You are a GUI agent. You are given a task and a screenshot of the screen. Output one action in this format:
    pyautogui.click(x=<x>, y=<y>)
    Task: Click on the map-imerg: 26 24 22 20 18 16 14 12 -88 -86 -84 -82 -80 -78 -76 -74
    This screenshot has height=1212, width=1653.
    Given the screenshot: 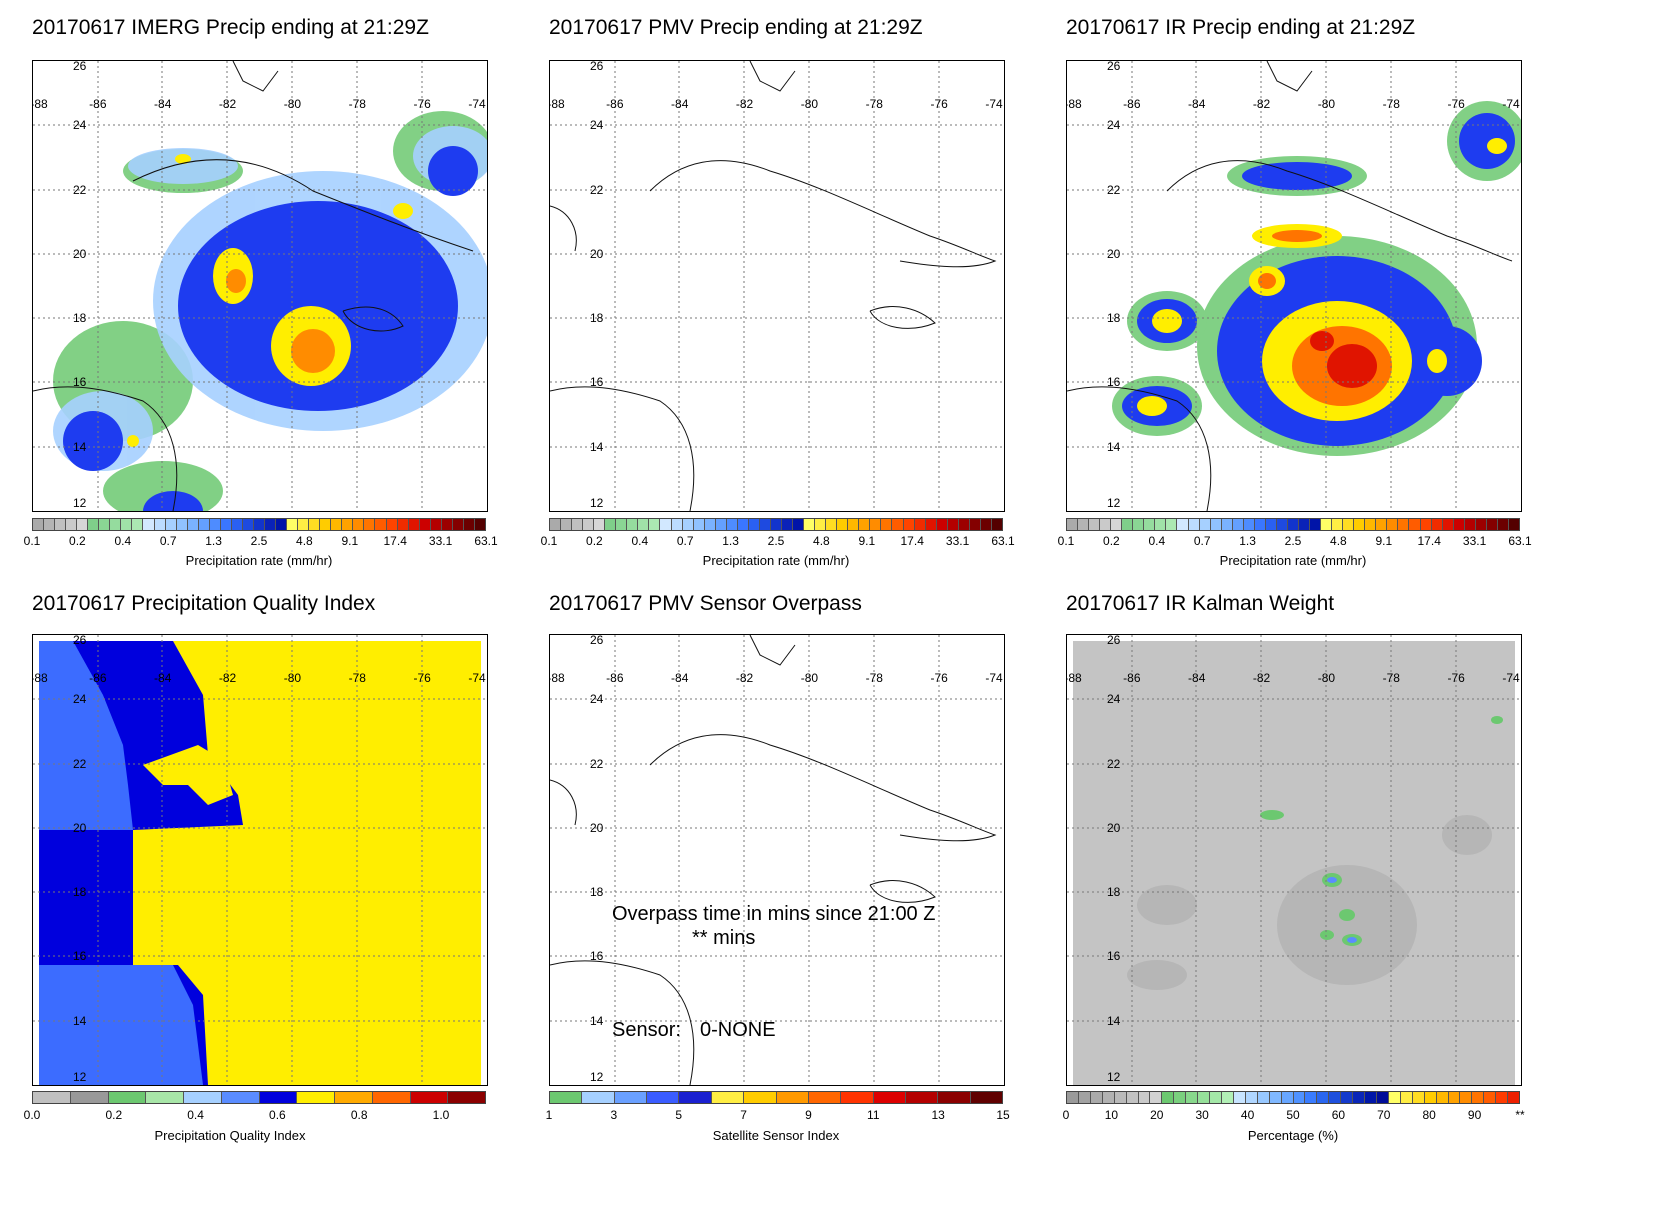 What is the action you would take?
    pyautogui.click(x=260, y=286)
    